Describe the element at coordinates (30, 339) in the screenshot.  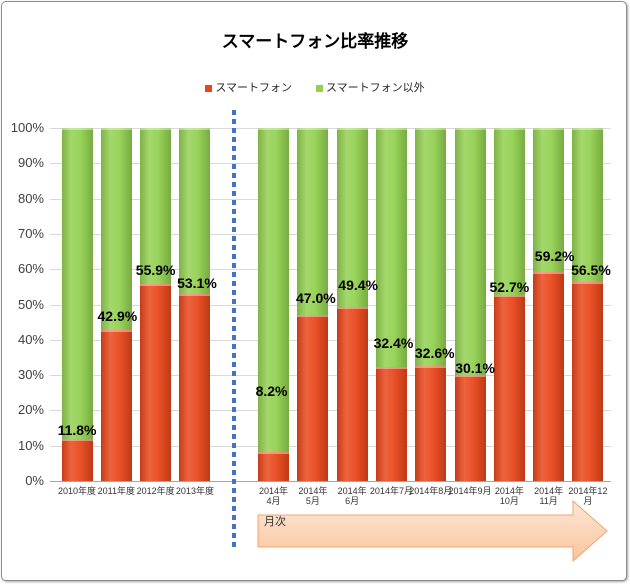
I see `y-tick-label: 40%` at that location.